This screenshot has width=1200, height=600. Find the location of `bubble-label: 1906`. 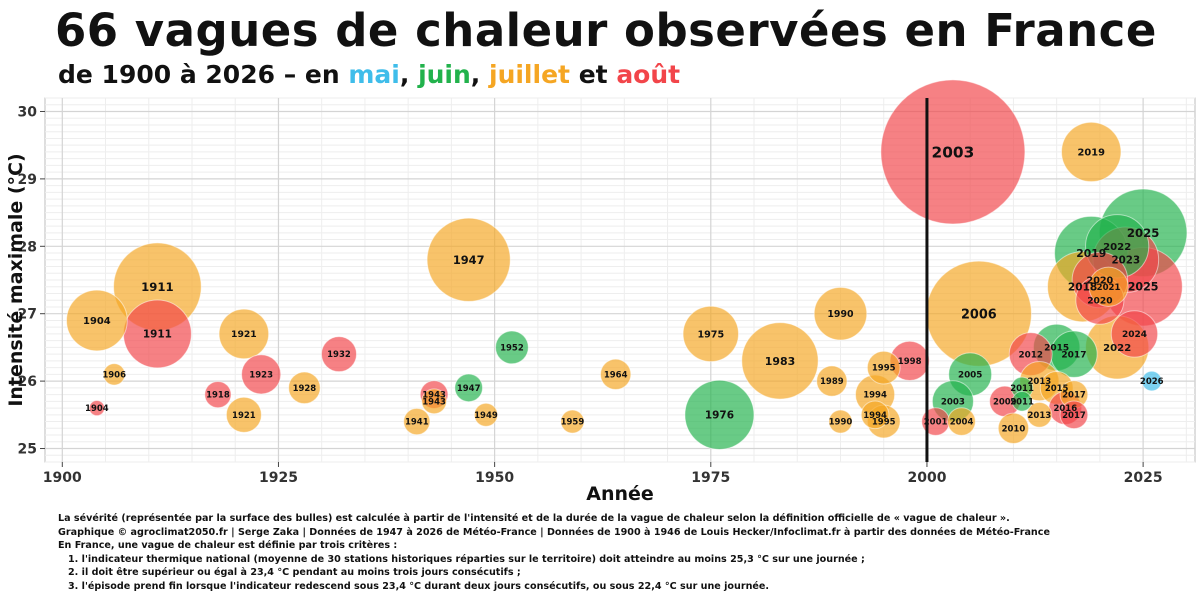

bubble-label: 1906 is located at coordinates (114, 375).